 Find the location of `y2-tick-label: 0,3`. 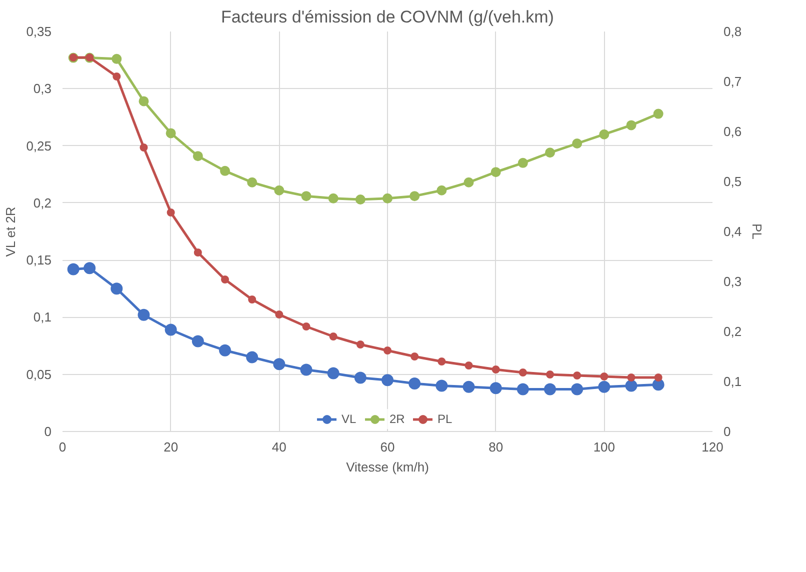

y2-tick-label: 0,3 is located at coordinates (733, 281).